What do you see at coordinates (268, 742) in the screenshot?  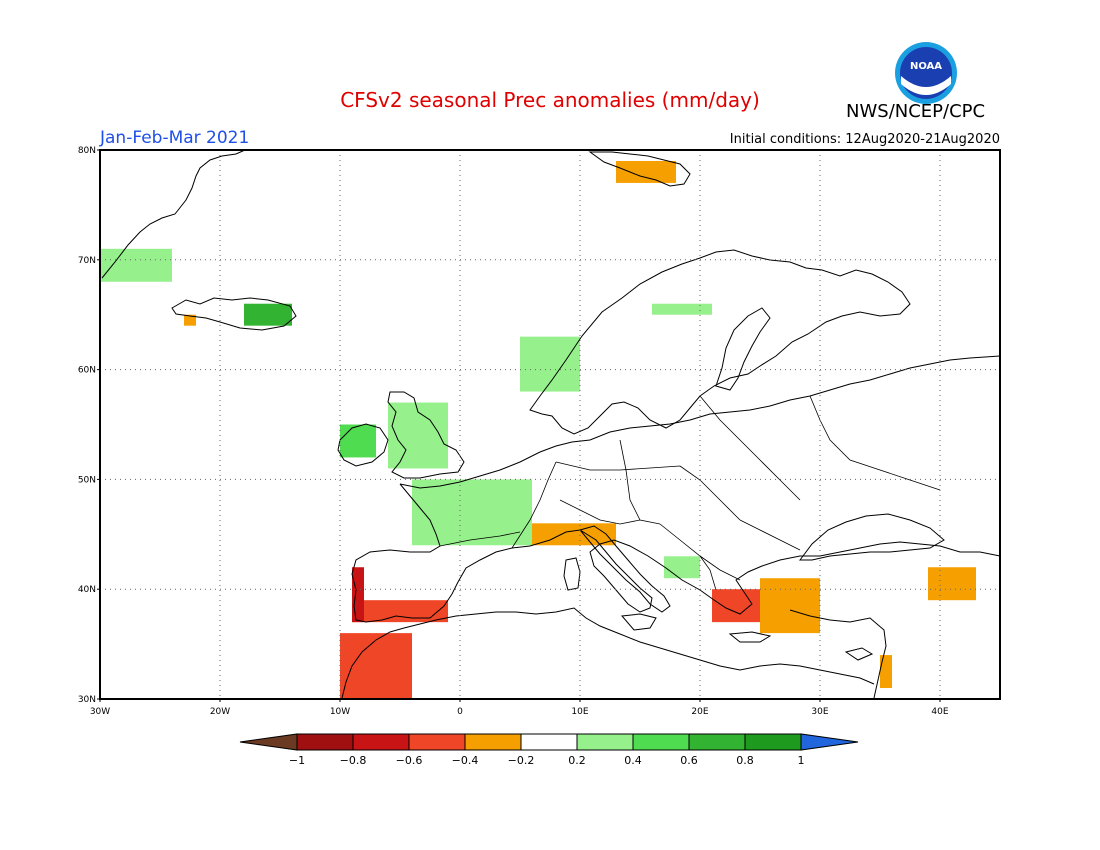 I see `colorbar-low-arrow` at bounding box center [268, 742].